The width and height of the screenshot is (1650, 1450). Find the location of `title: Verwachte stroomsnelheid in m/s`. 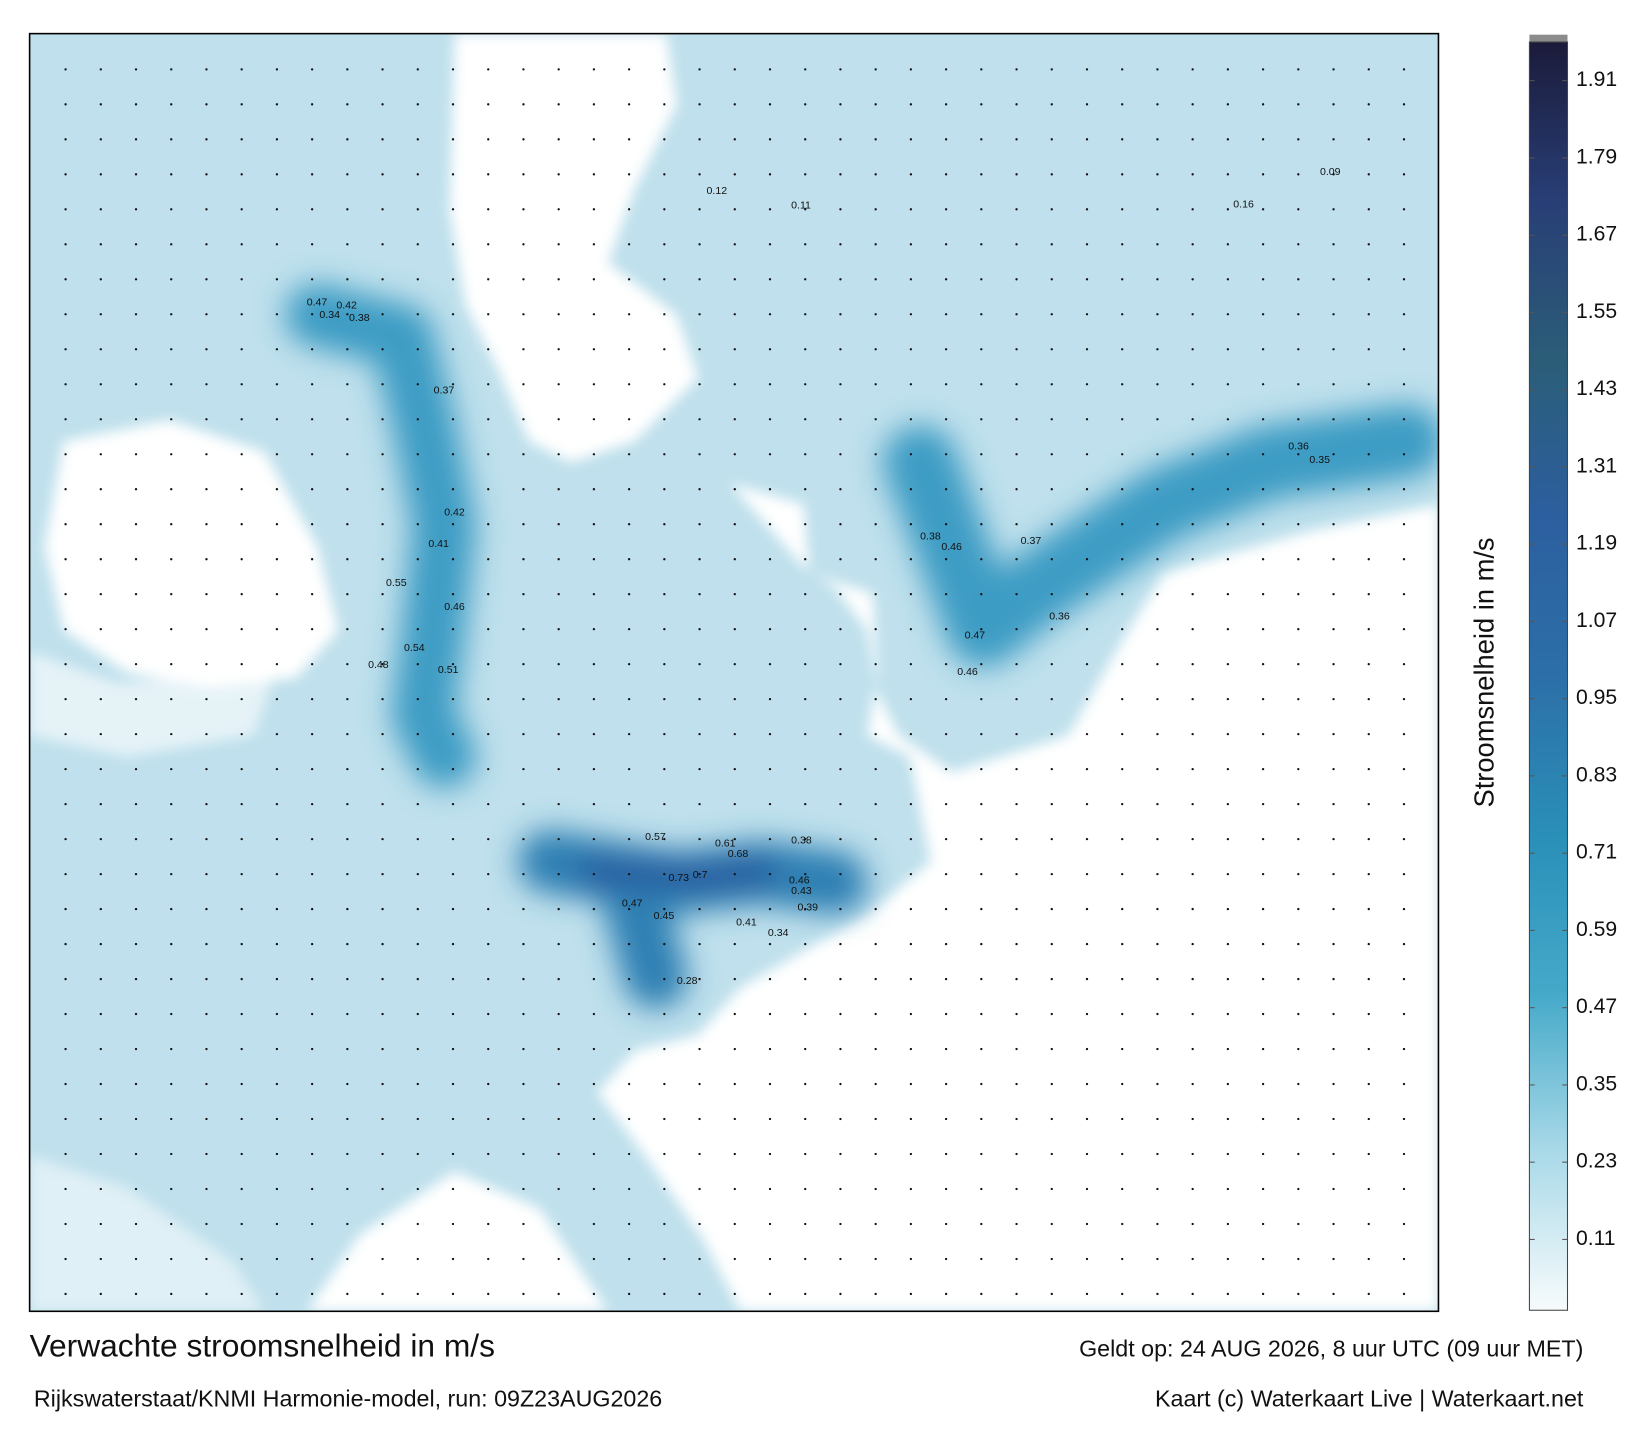

title: Verwachte stroomsnelheid in m/s is located at coordinates (262, 1346).